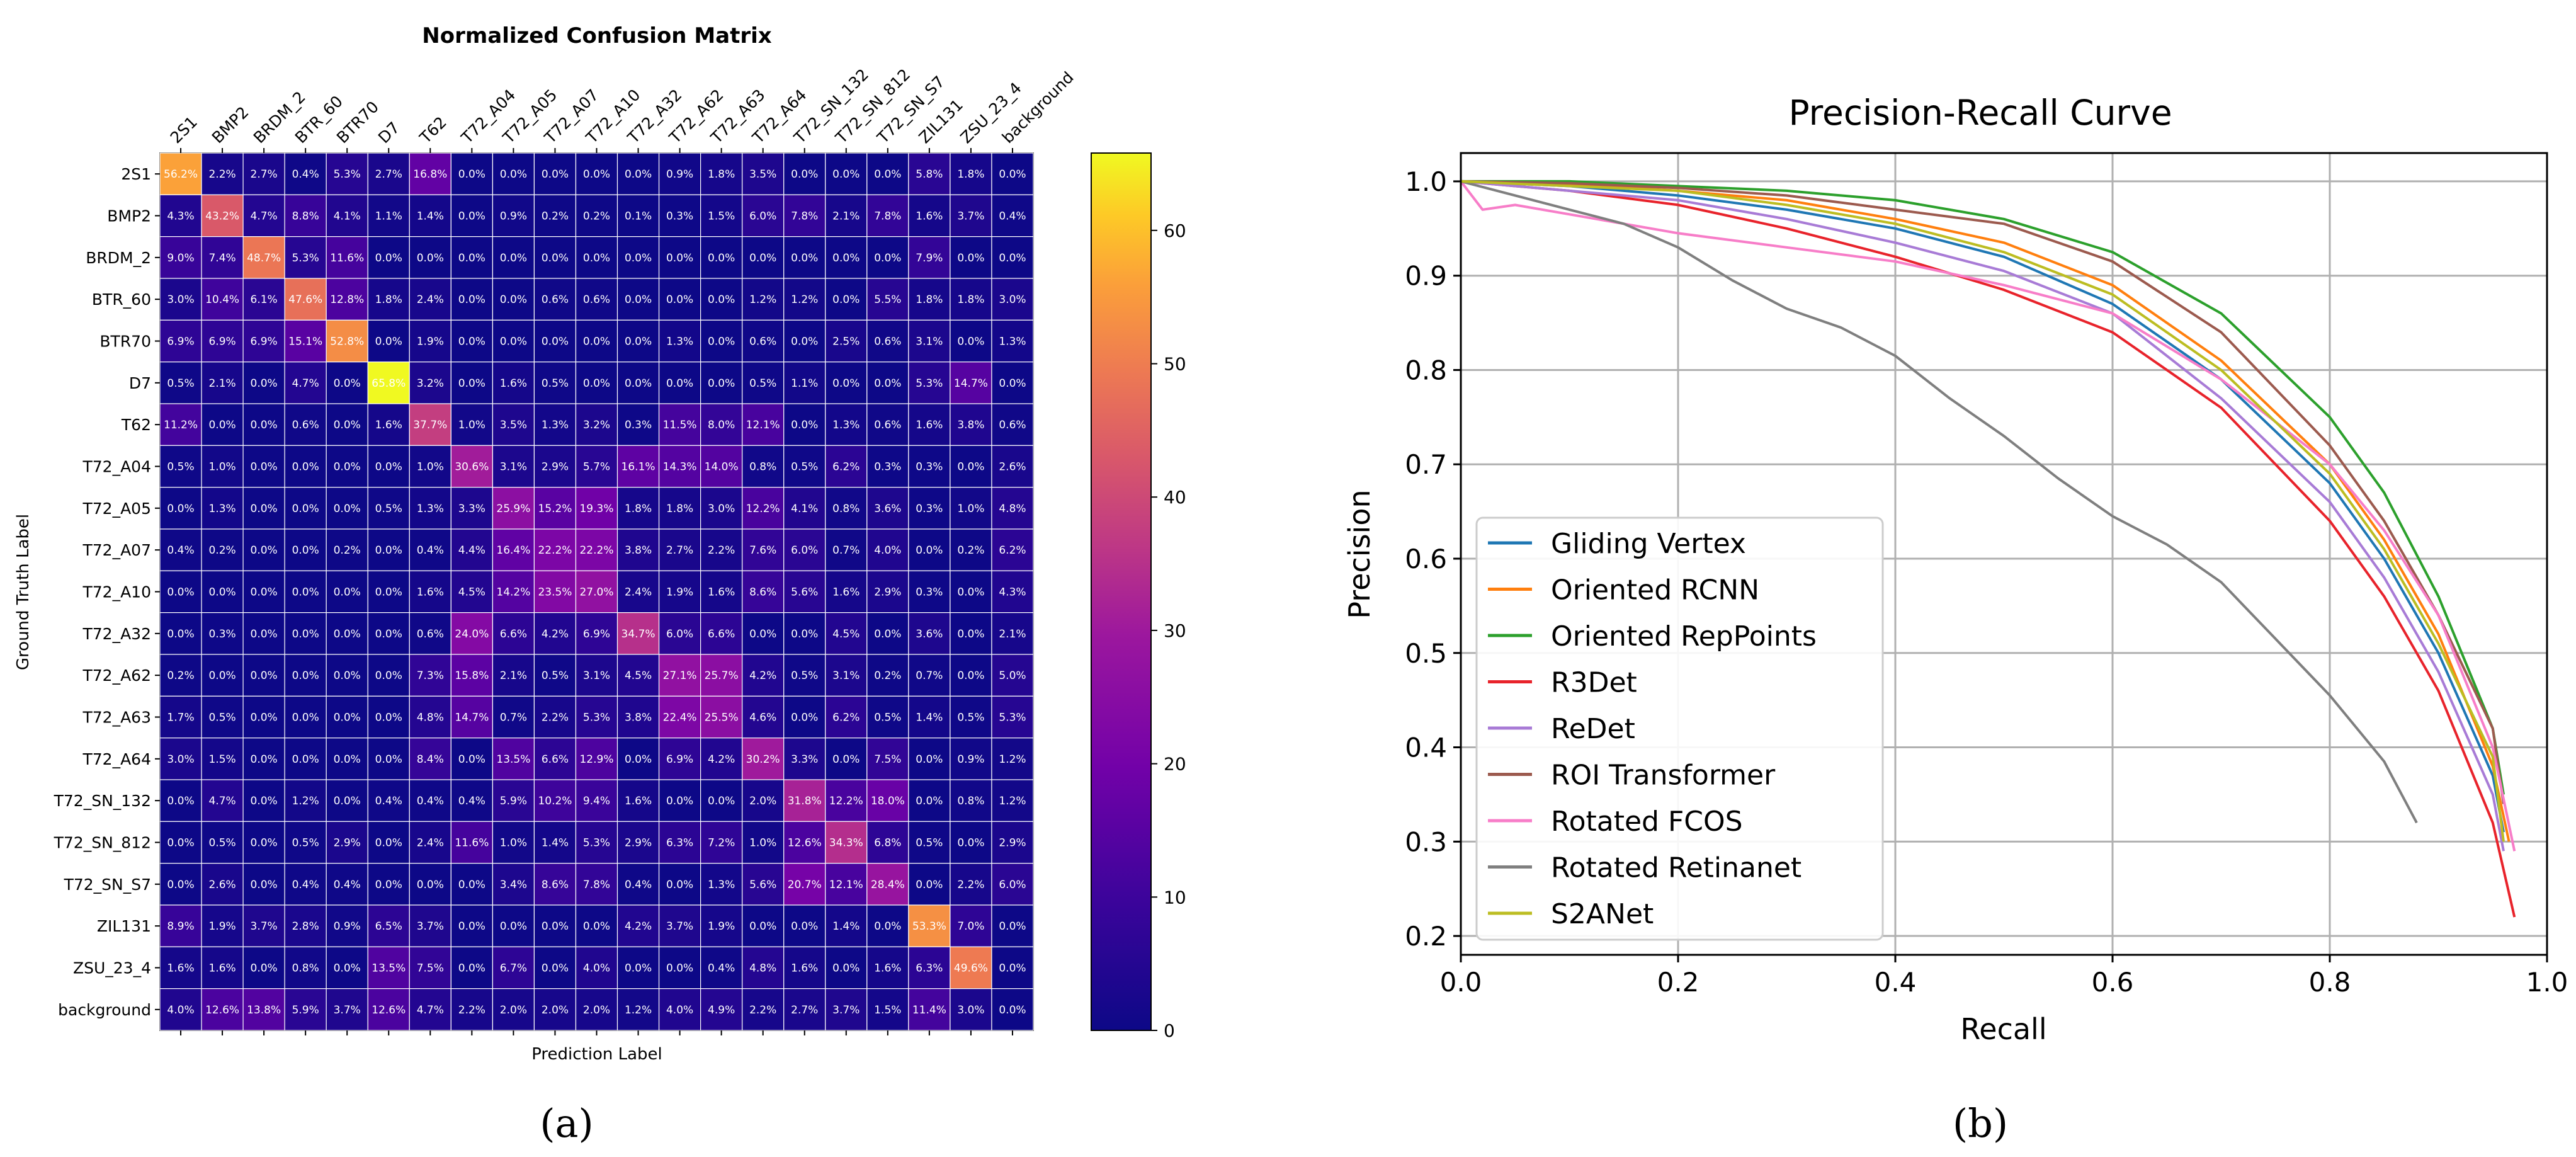 The height and width of the screenshot is (1157, 2576). I want to click on cell-value-label: 4.5%, so click(846, 634).